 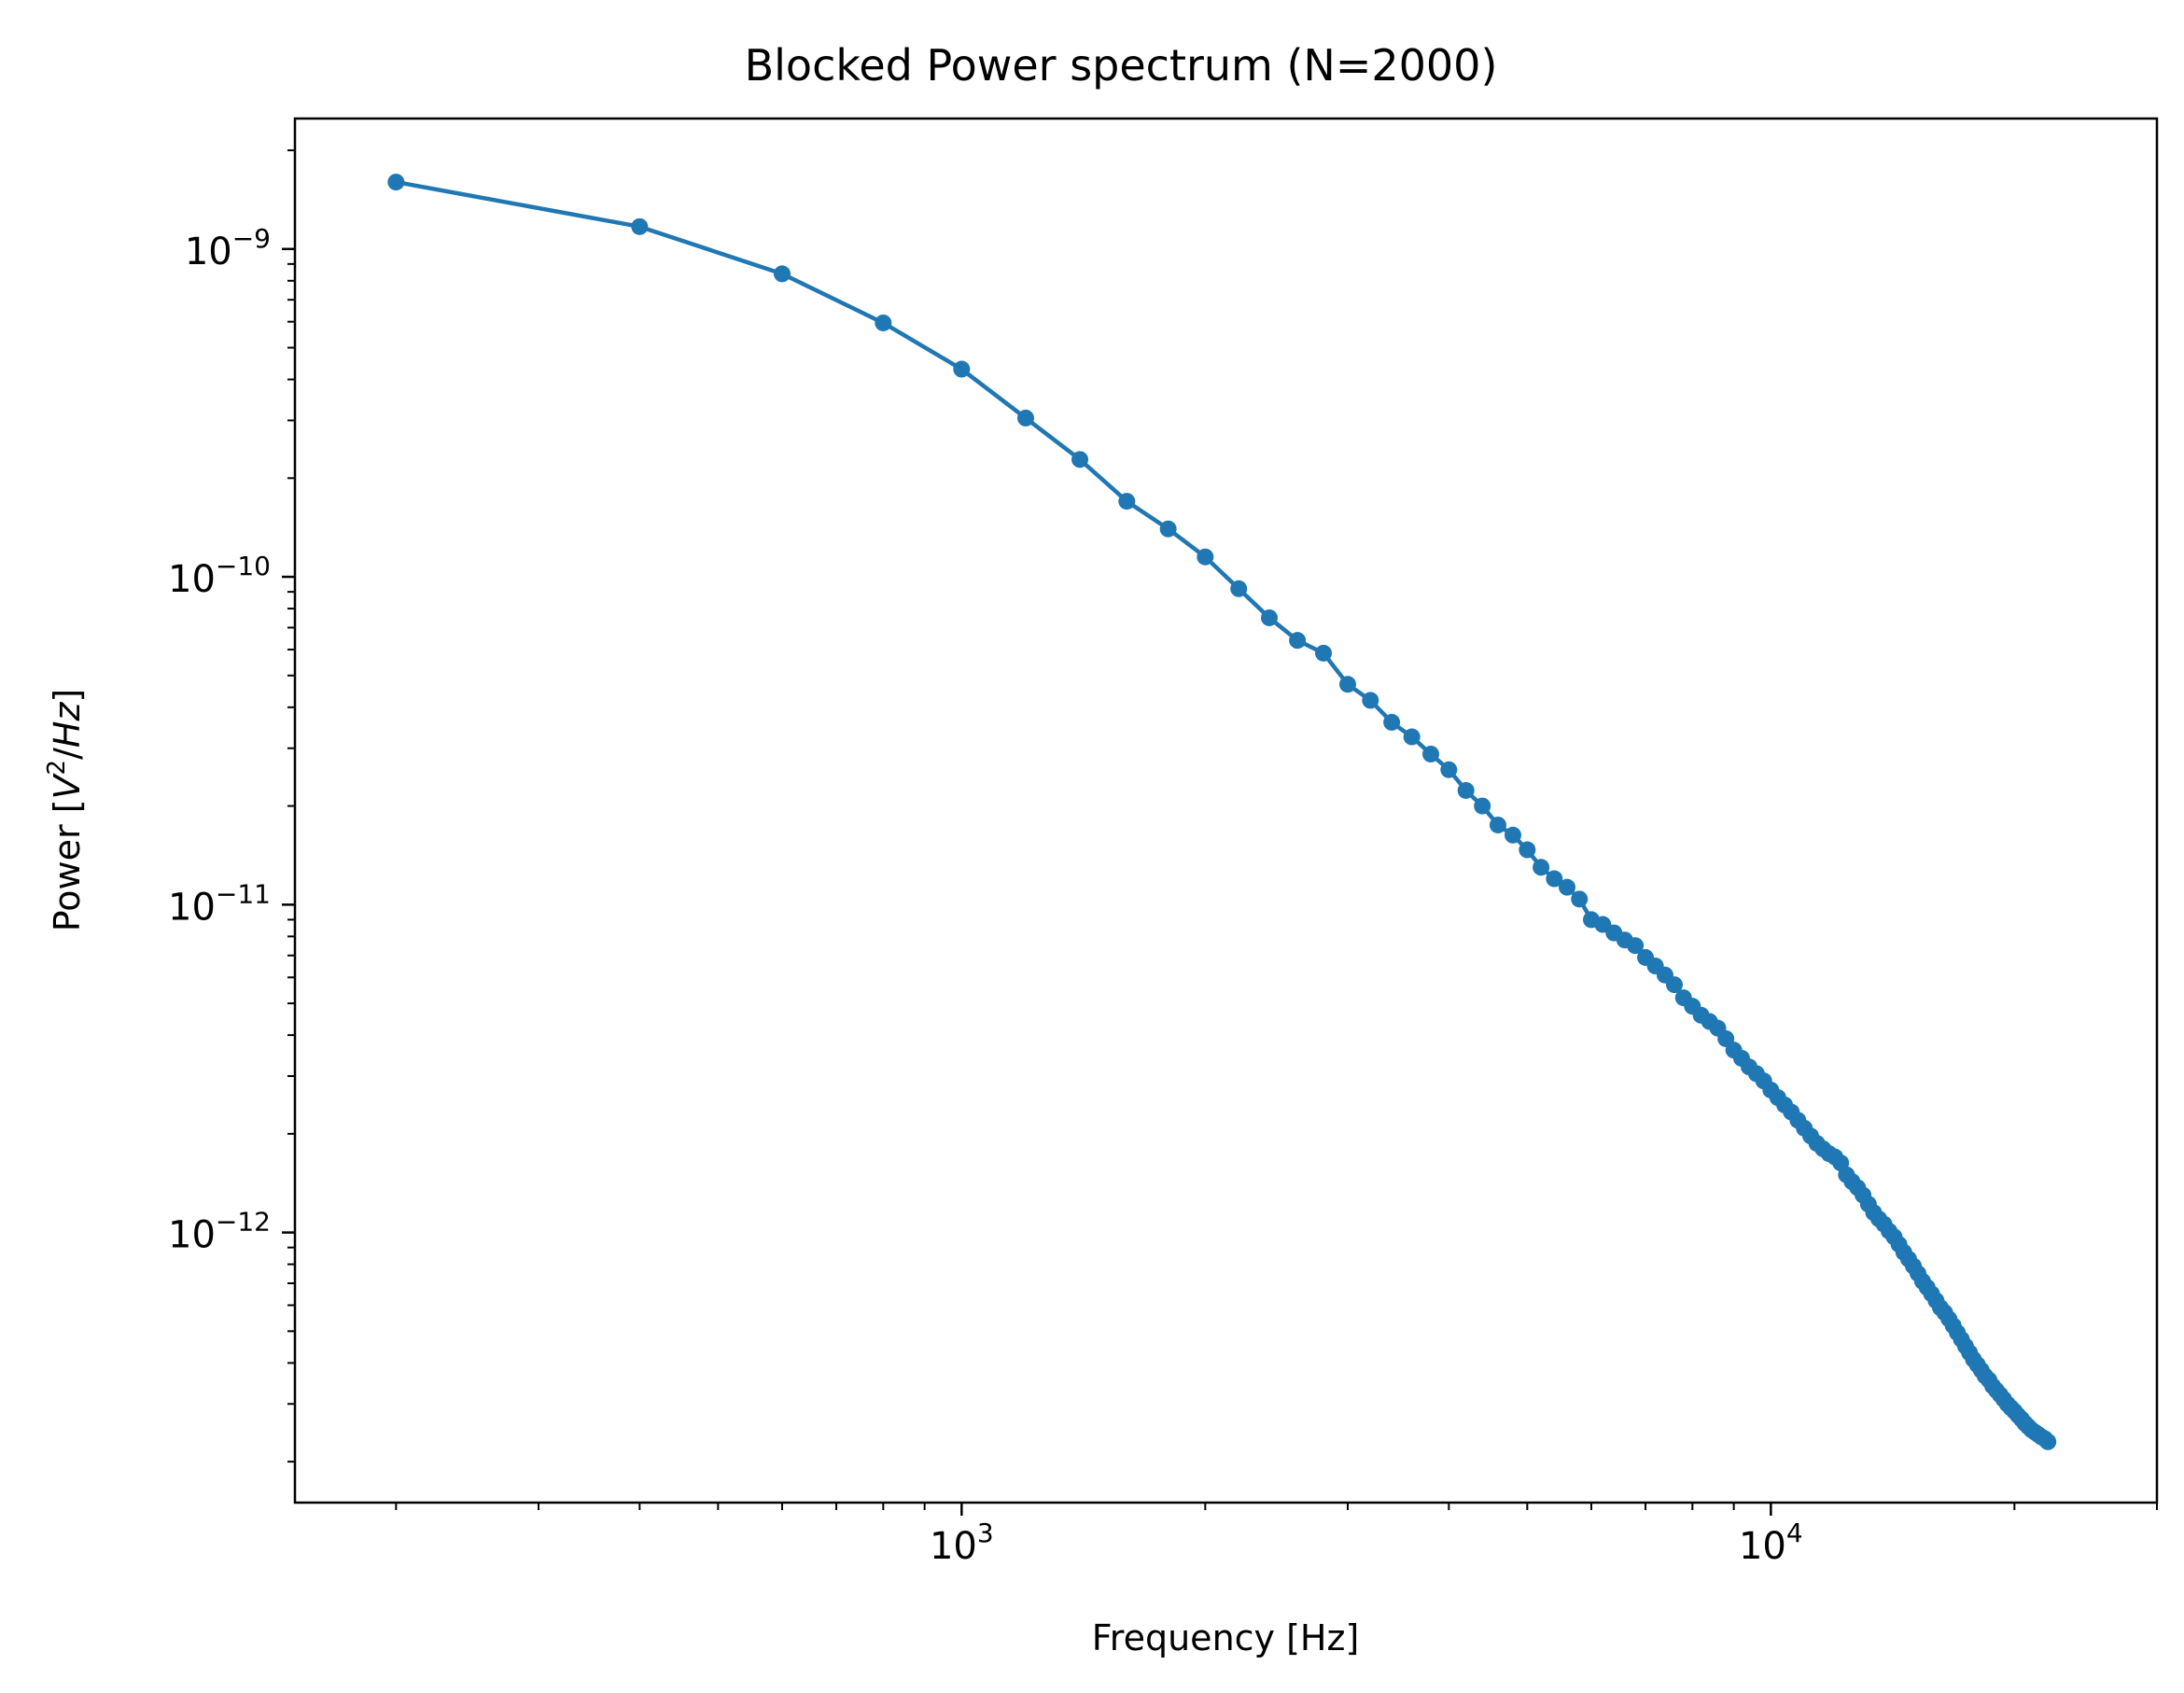 I want to click on y-tick-label: 10−10, so click(x=219, y=576).